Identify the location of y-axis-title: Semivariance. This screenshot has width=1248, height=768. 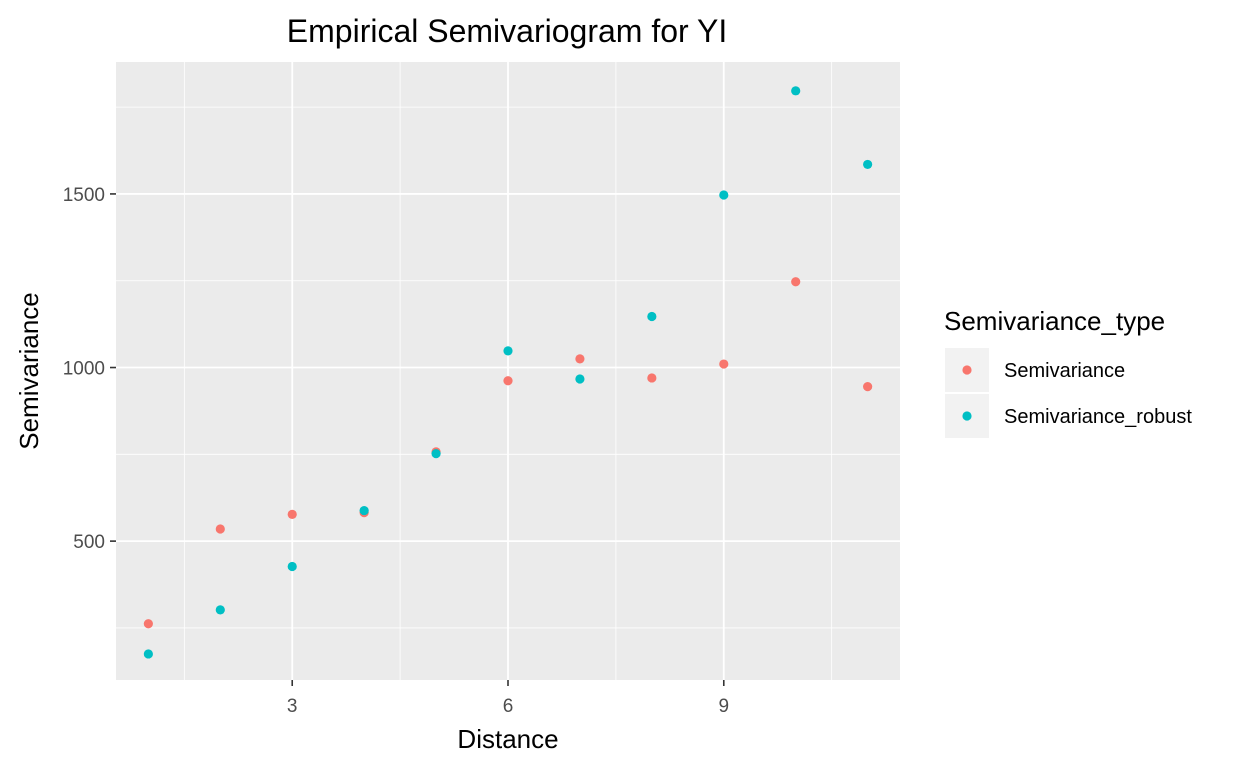
(29, 371).